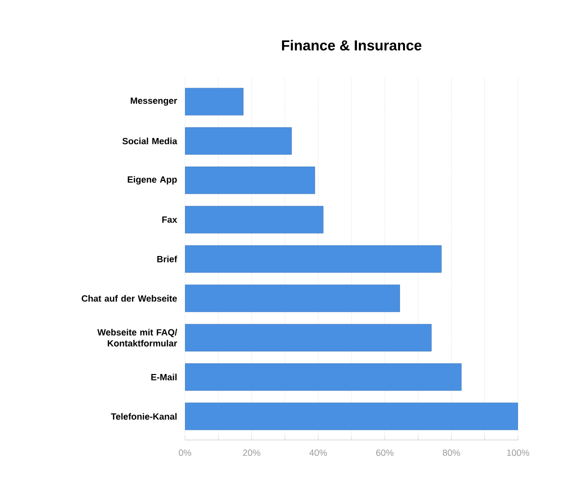 The image size is (570, 495). I want to click on x-tick-label: 0%, so click(185, 453).